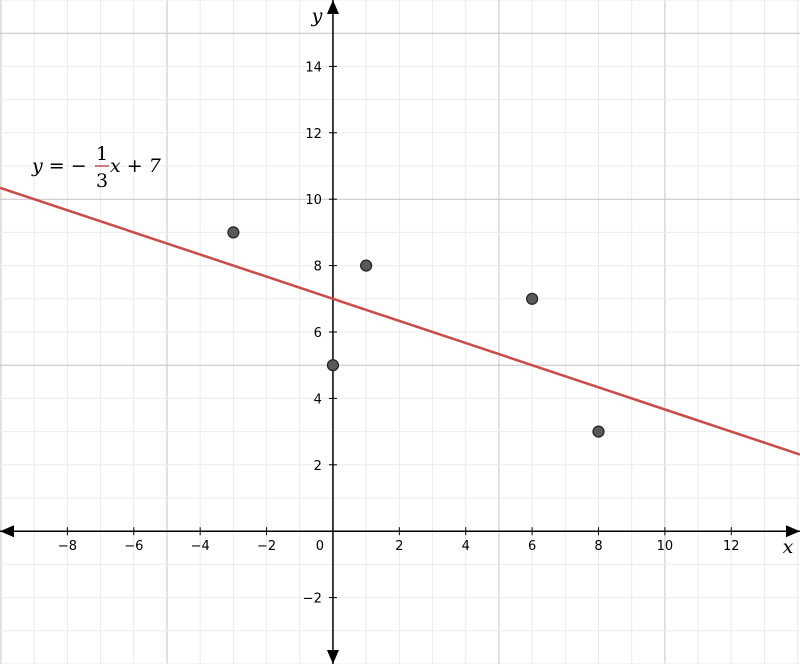  What do you see at coordinates (532, 546) in the screenshot?
I see `x-tick-label: 6` at bounding box center [532, 546].